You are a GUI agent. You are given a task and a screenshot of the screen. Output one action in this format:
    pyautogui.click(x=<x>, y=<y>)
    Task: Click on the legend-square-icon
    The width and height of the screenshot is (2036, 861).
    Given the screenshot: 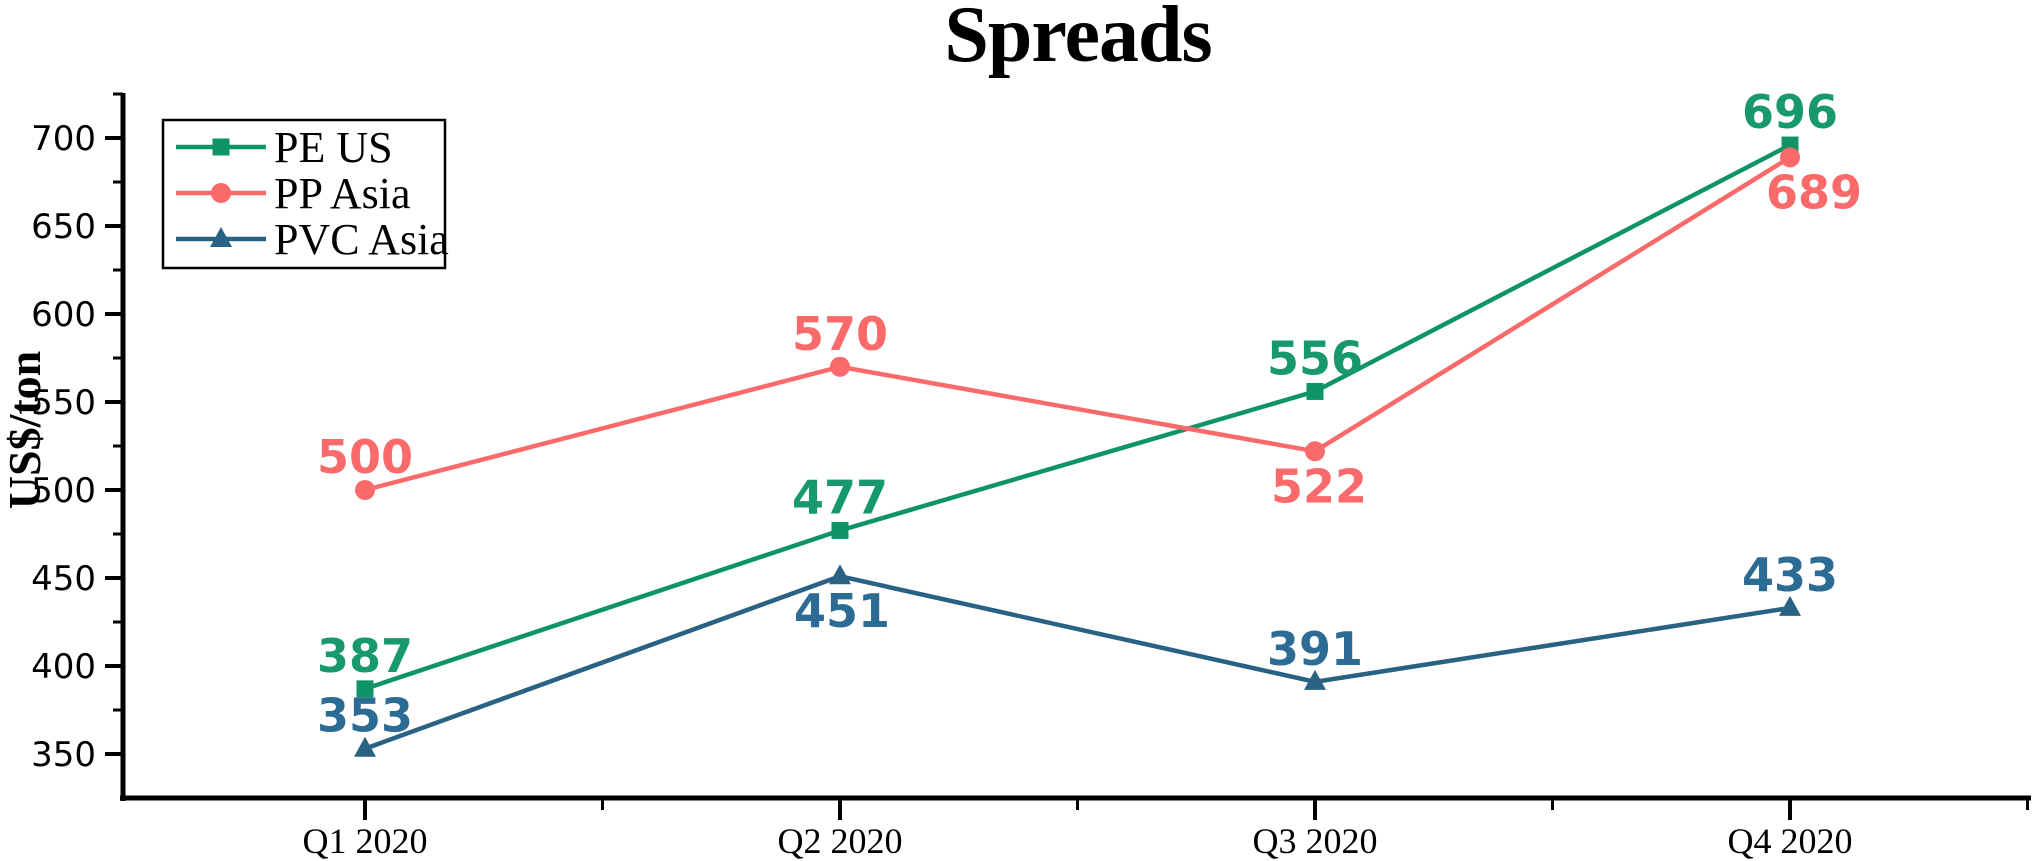 What is the action you would take?
    pyautogui.click(x=221, y=147)
    